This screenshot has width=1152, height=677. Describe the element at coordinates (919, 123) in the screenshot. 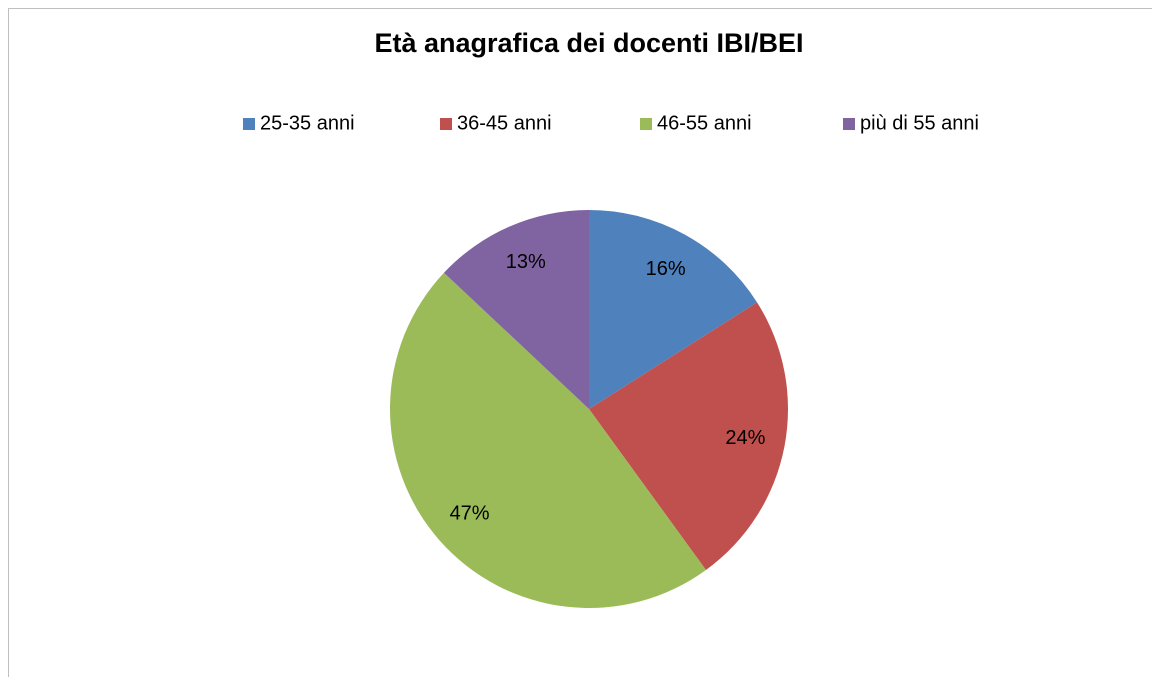

I see `legend-label: più di 55 anni` at that location.